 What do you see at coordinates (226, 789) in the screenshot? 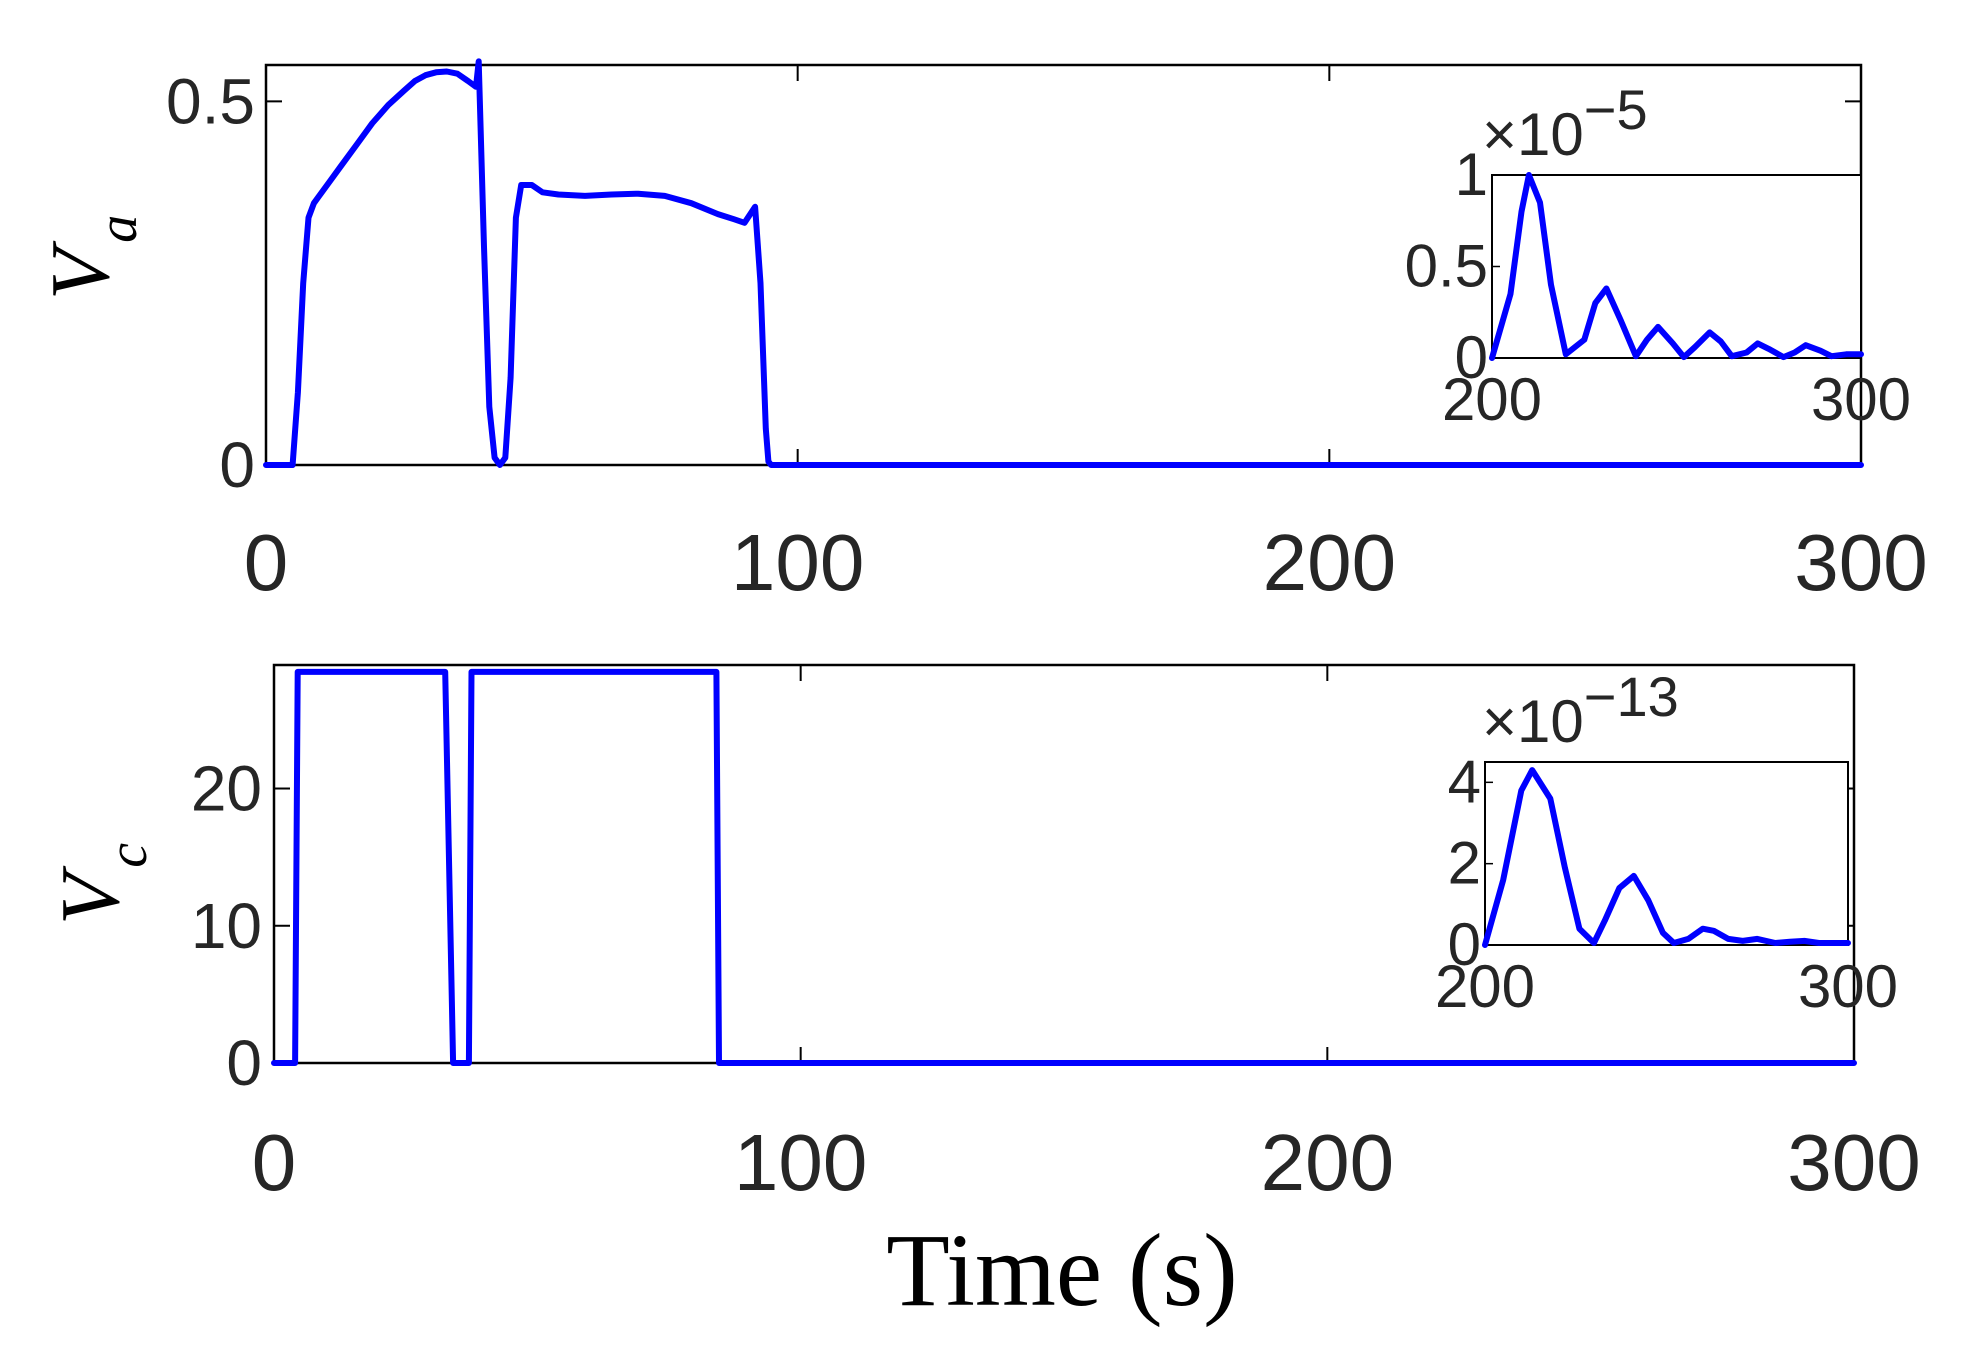
I see `y-tick-label: 20` at bounding box center [226, 789].